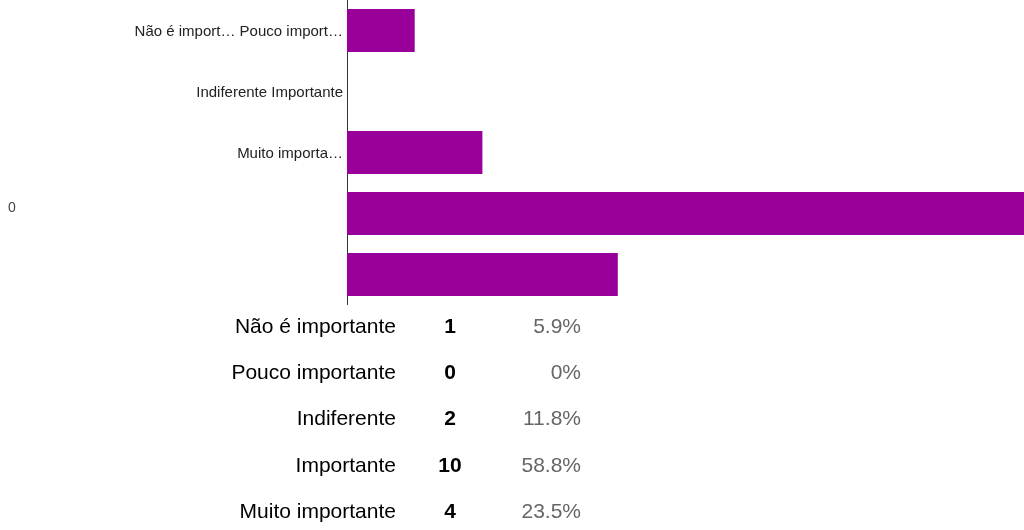 The height and width of the screenshot is (530, 1024). I want to click on text: 4, so click(450, 510).